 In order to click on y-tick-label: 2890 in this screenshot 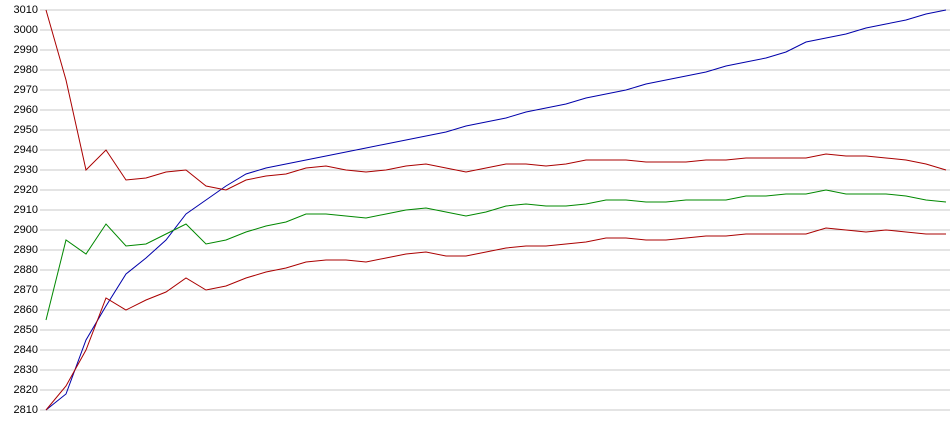, I will do `click(26, 250)`.